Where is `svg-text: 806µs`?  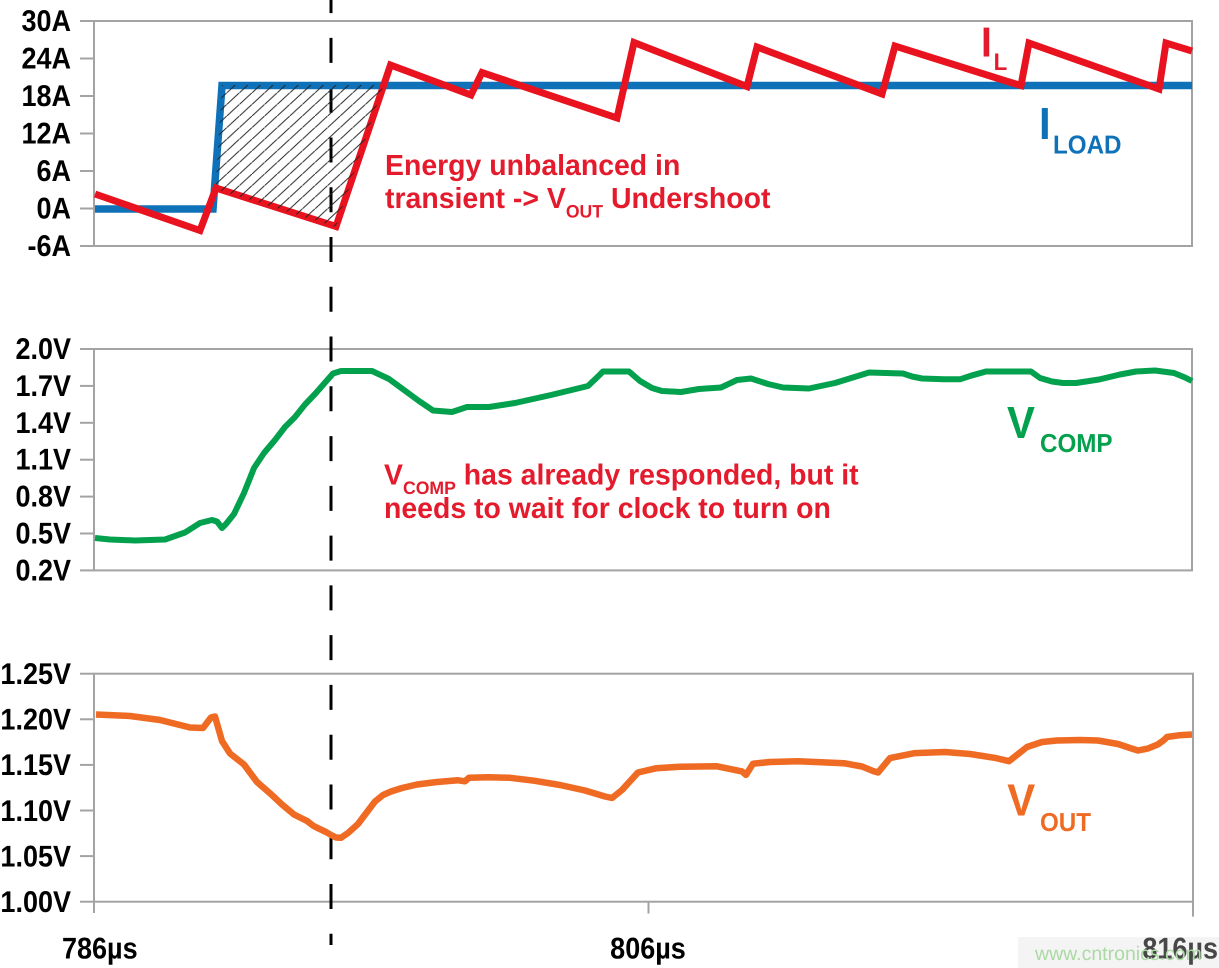 svg-text: 806µs is located at coordinates (648, 949).